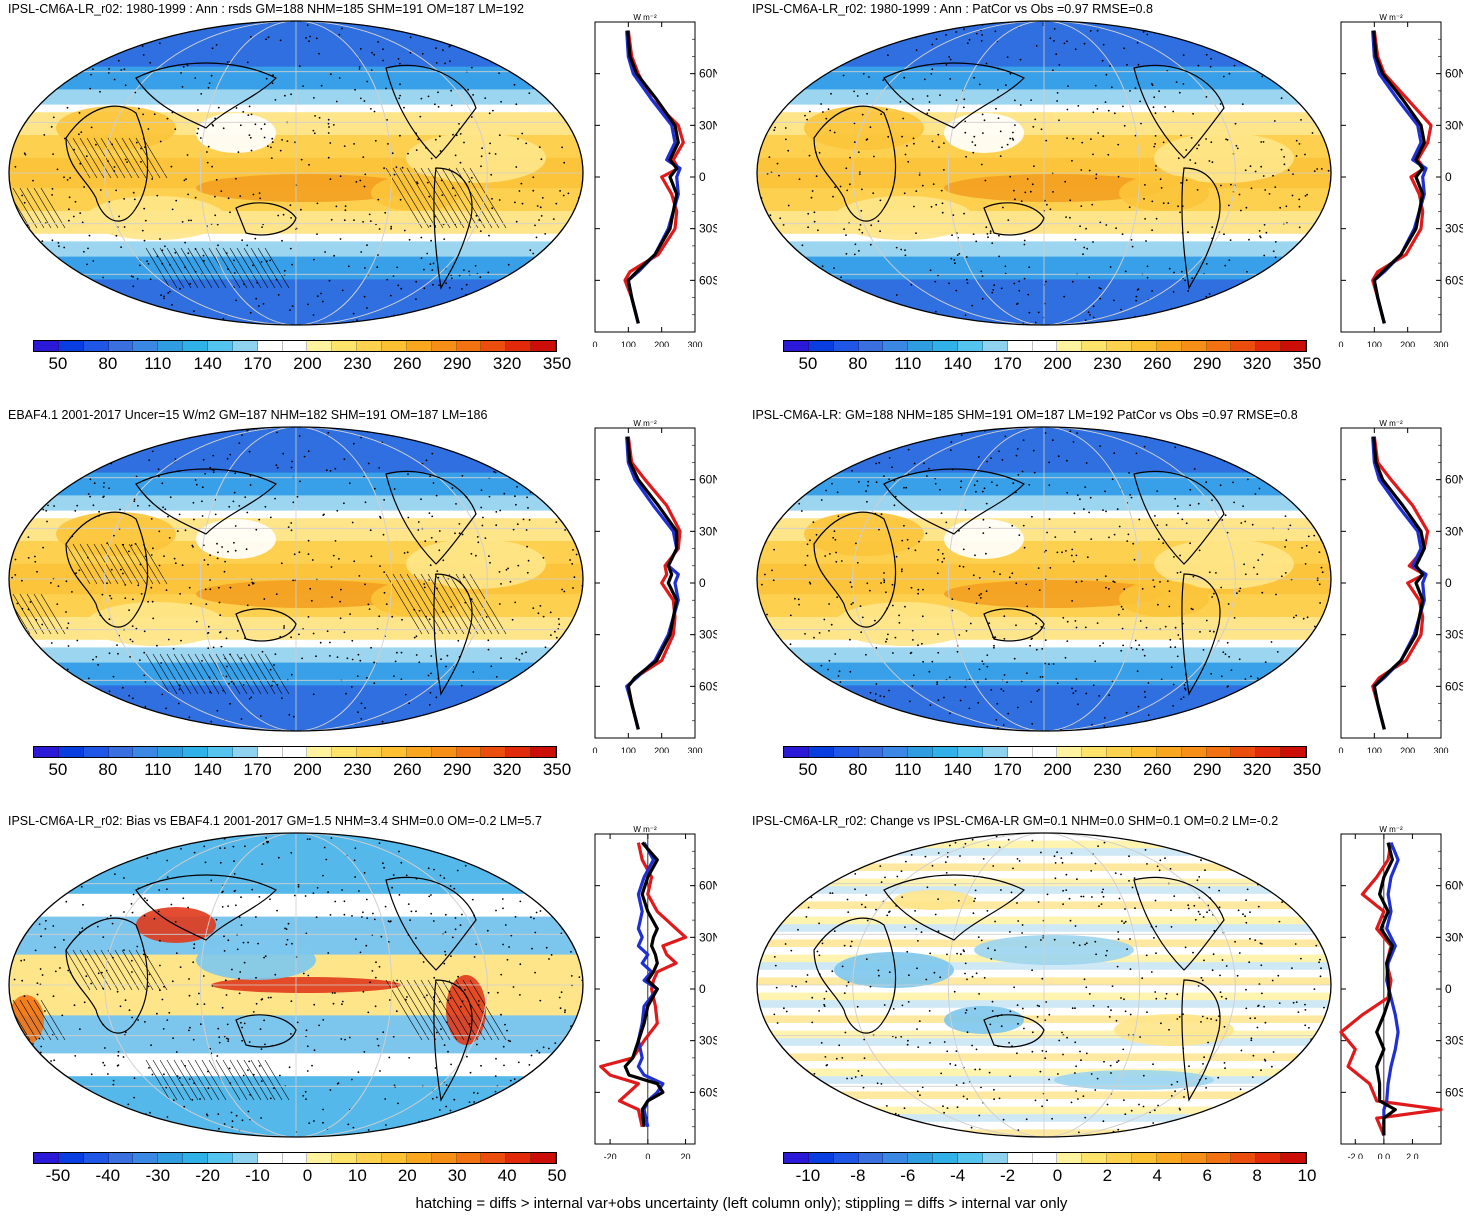  What do you see at coordinates (857, 1176) in the screenshot?
I see `colorbar-label: -8` at bounding box center [857, 1176].